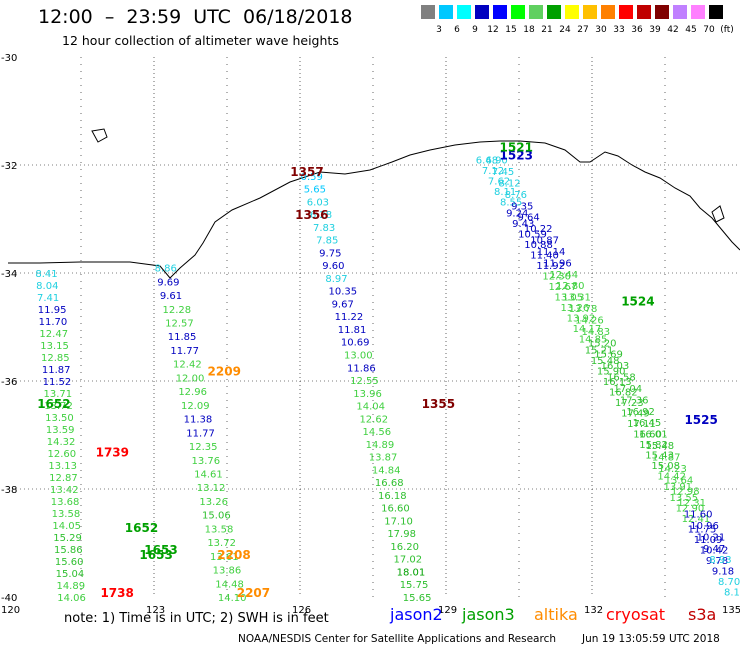  I want to click on wave-height-value: 5.65, so click(315, 190).